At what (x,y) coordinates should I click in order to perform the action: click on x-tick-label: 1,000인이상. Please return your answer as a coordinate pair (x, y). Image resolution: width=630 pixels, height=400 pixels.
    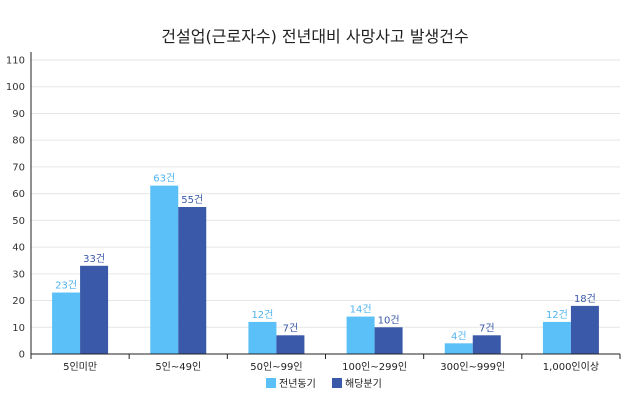
    Looking at the image, I should click on (571, 367).